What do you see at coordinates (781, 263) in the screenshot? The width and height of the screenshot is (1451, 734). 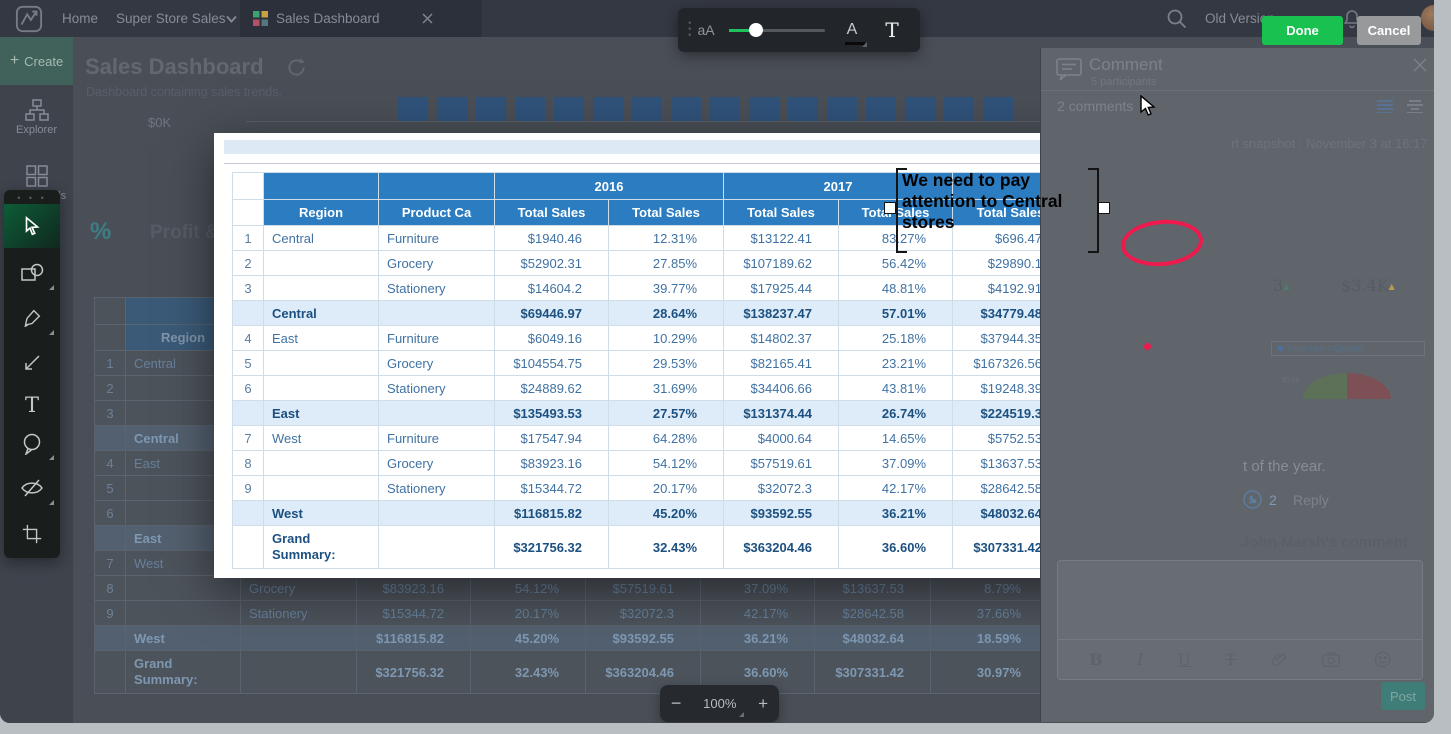 I see `value-cell: $107189.62` at bounding box center [781, 263].